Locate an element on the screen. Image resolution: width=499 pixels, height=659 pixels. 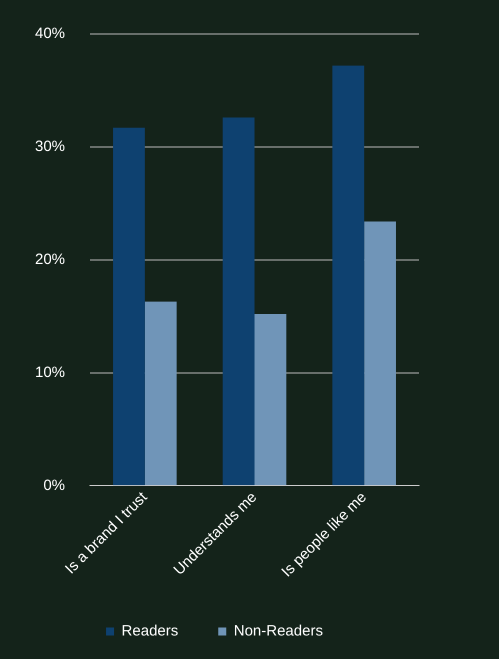
legend-label: Readers is located at coordinates (150, 631).